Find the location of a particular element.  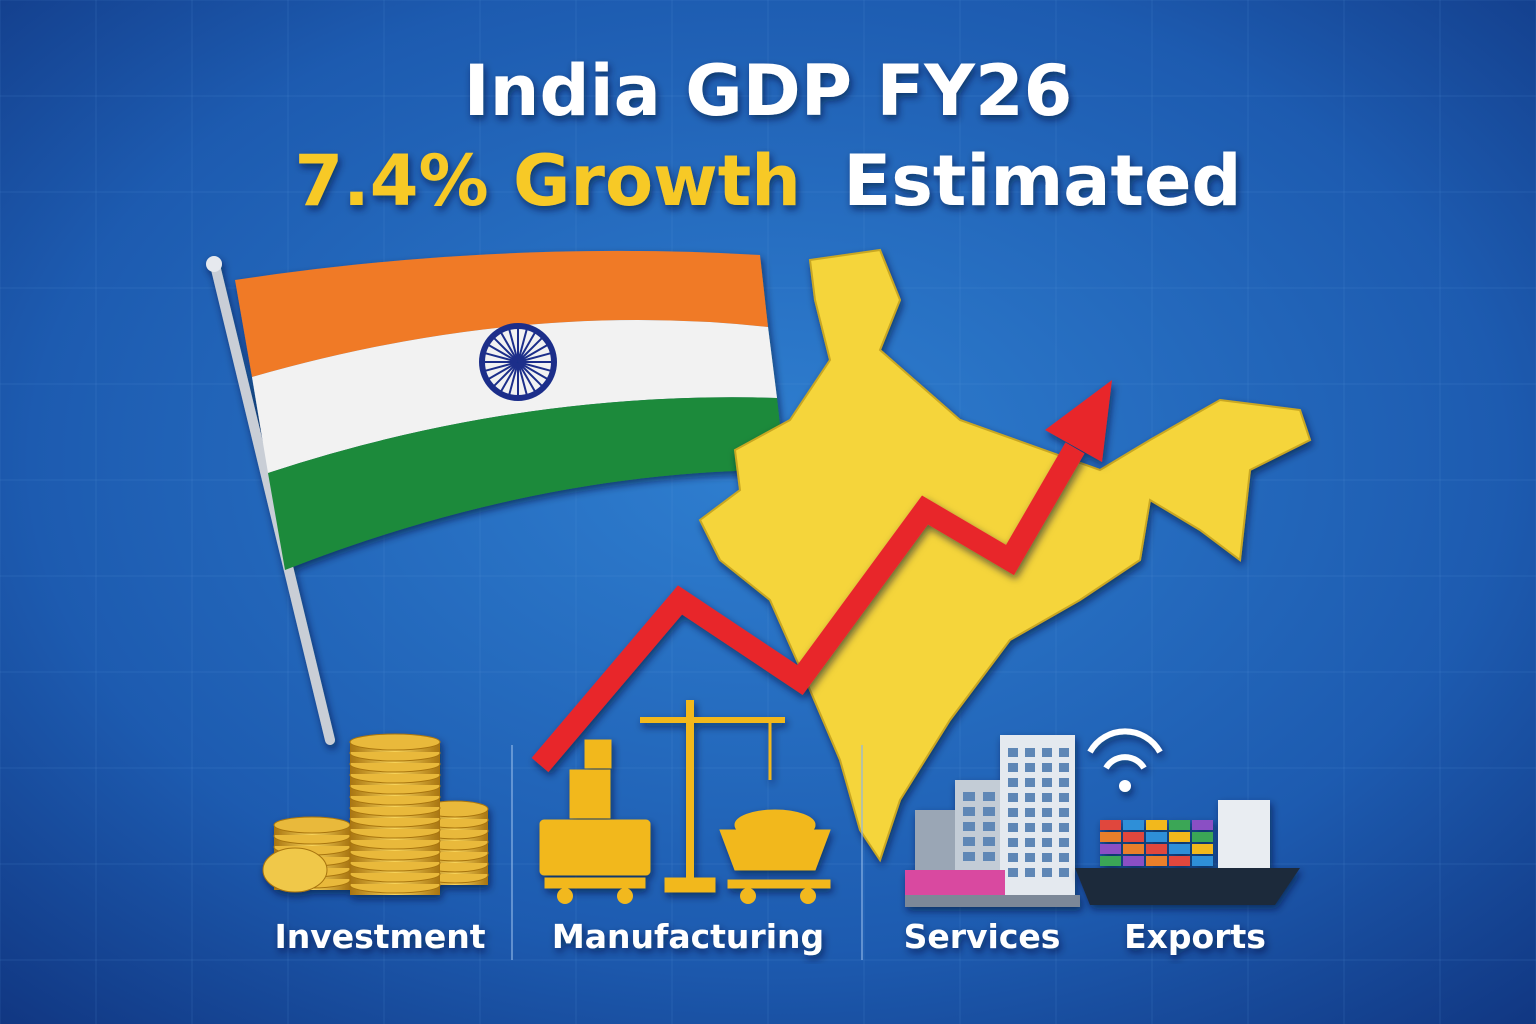

flag-saffron is located at coordinates (501, 313).